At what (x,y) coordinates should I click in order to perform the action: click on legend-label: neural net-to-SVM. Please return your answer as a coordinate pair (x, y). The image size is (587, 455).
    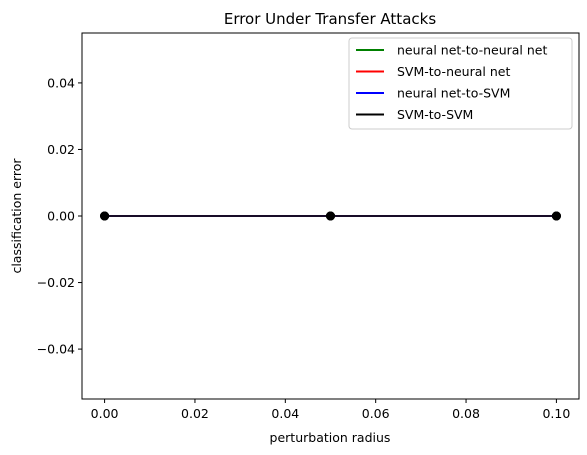
    Looking at the image, I should click on (453, 93).